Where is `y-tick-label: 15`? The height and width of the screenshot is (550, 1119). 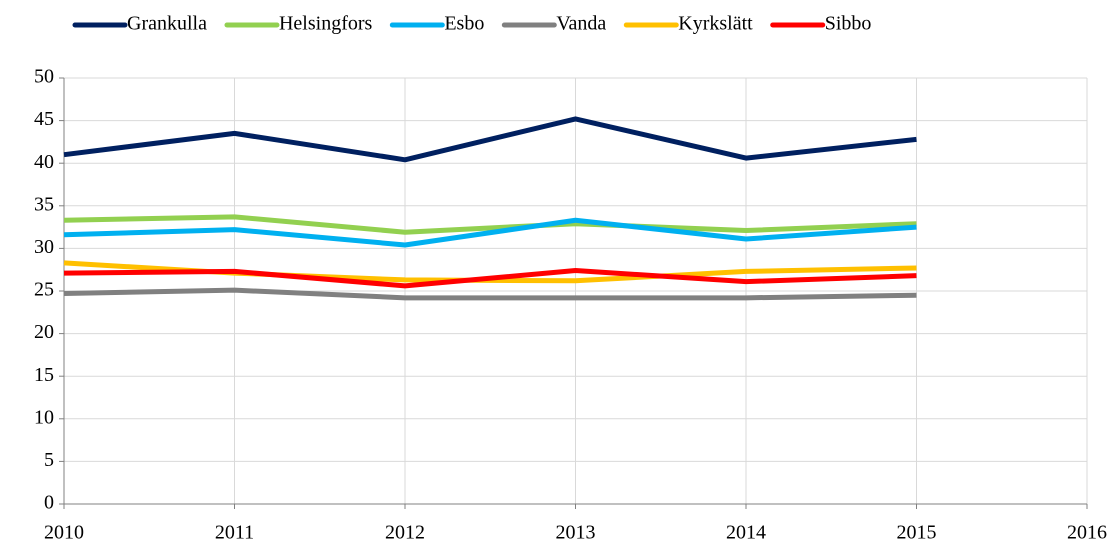
y-tick-label: 15 is located at coordinates (44, 375).